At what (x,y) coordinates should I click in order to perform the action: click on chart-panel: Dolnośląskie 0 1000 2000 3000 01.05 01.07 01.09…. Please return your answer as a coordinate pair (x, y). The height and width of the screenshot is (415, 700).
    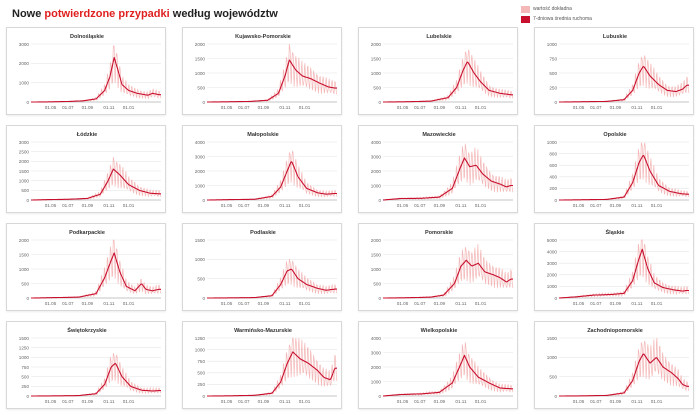
    Looking at the image, I should click on (86, 71).